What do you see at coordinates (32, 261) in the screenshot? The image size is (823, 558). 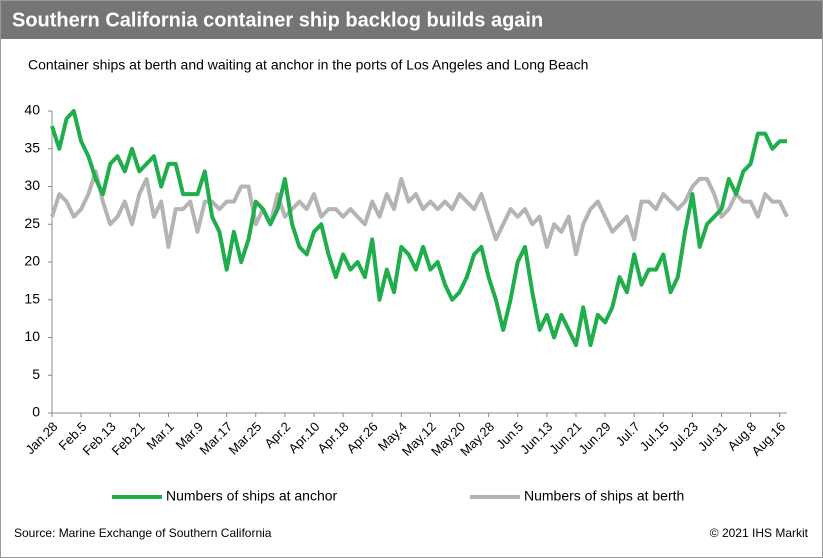 I see `y-tick-label: 20` at bounding box center [32, 261].